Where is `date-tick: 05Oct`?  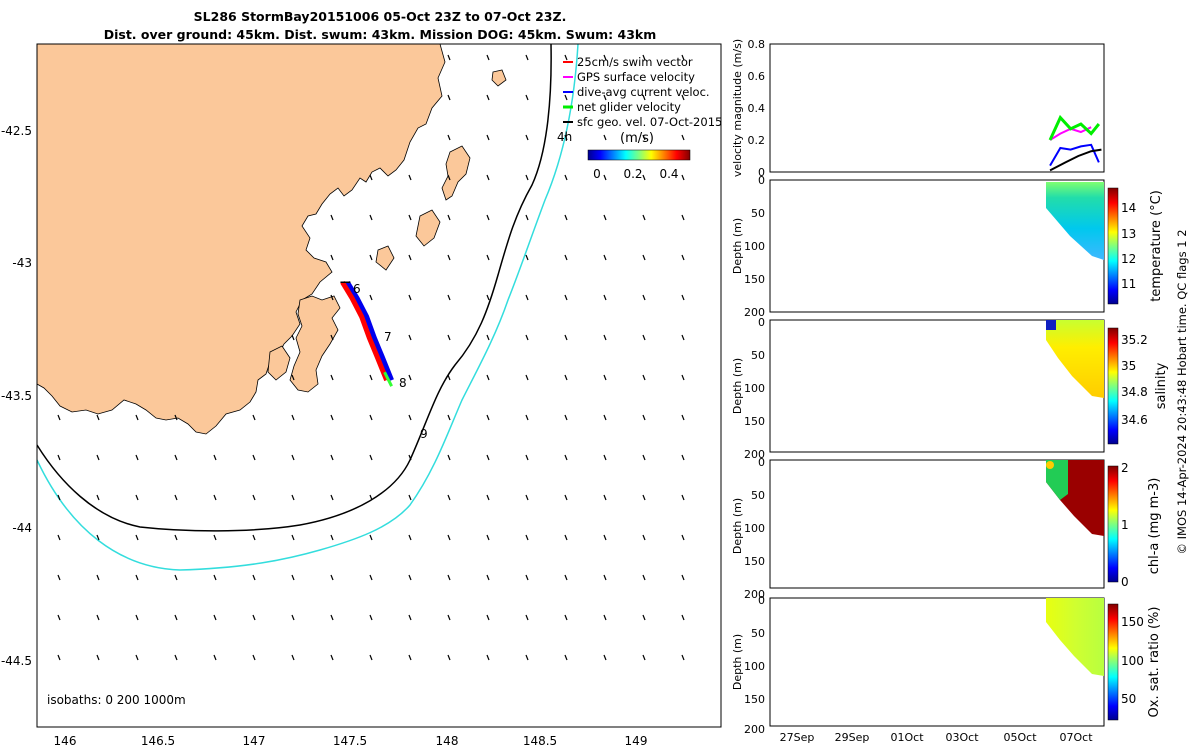
date-tick: 05Oct is located at coordinates (1020, 737).